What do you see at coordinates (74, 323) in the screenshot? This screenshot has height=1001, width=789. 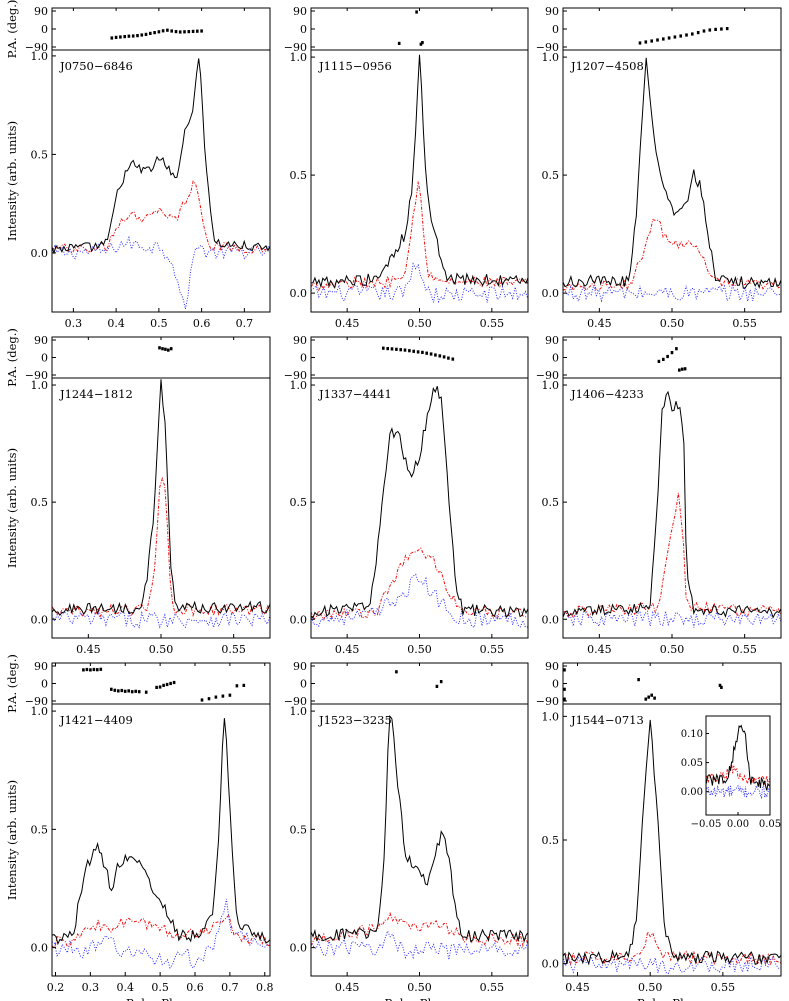 I see `xtick-label: 0.3` at bounding box center [74, 323].